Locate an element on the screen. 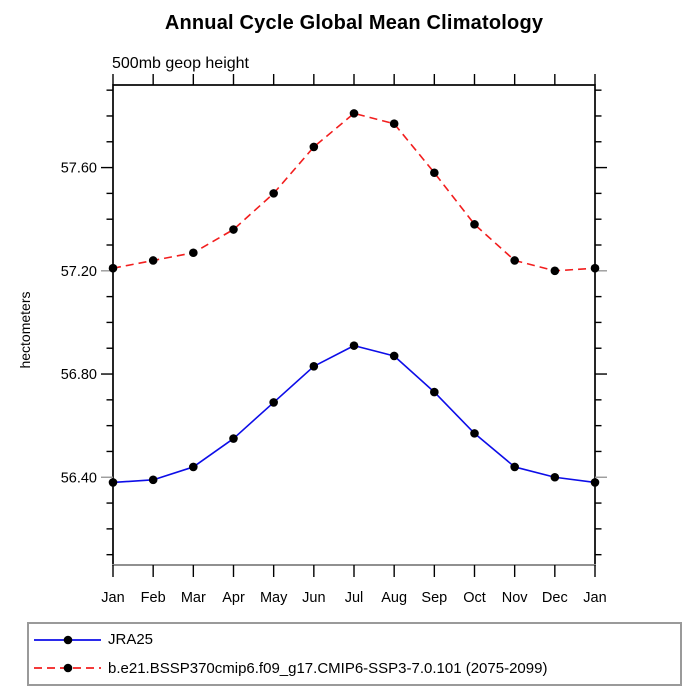 This screenshot has height=700, width=700. x-axis-tick-label: Mar is located at coordinates (193, 598).